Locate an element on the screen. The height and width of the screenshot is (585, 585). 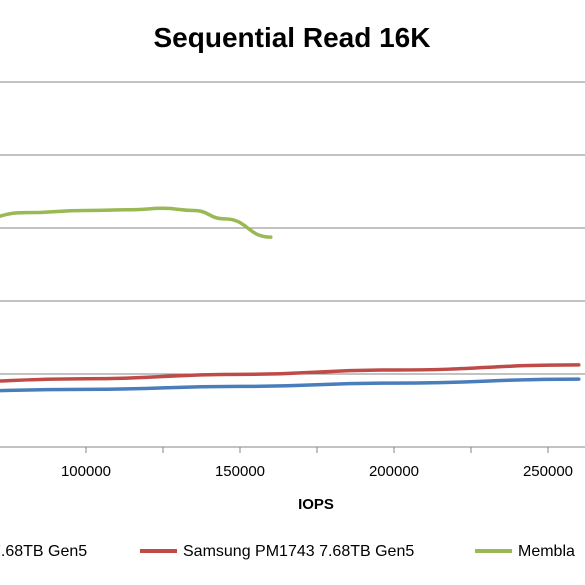
x-tick-marks is located at coordinates (317, 450).